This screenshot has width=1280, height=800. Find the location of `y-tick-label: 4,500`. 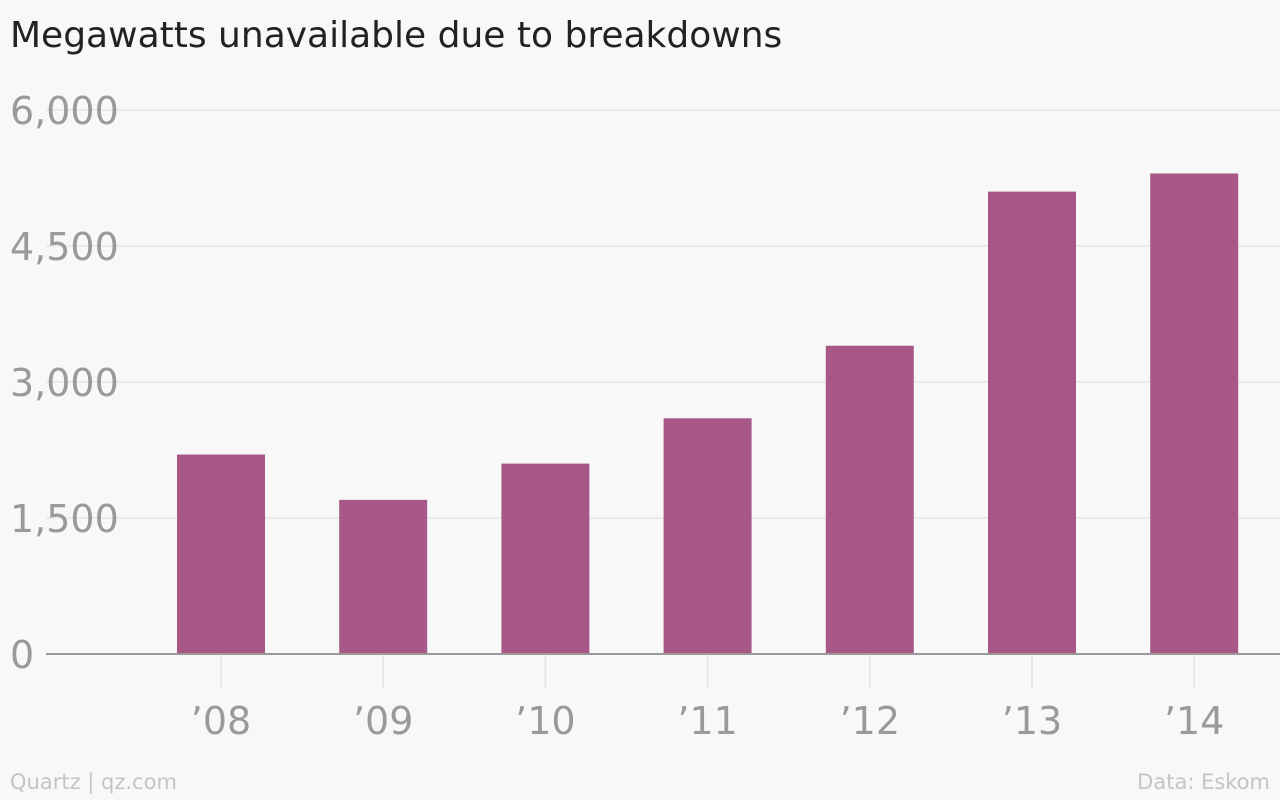

y-tick-label: 4,500 is located at coordinates (64, 247).